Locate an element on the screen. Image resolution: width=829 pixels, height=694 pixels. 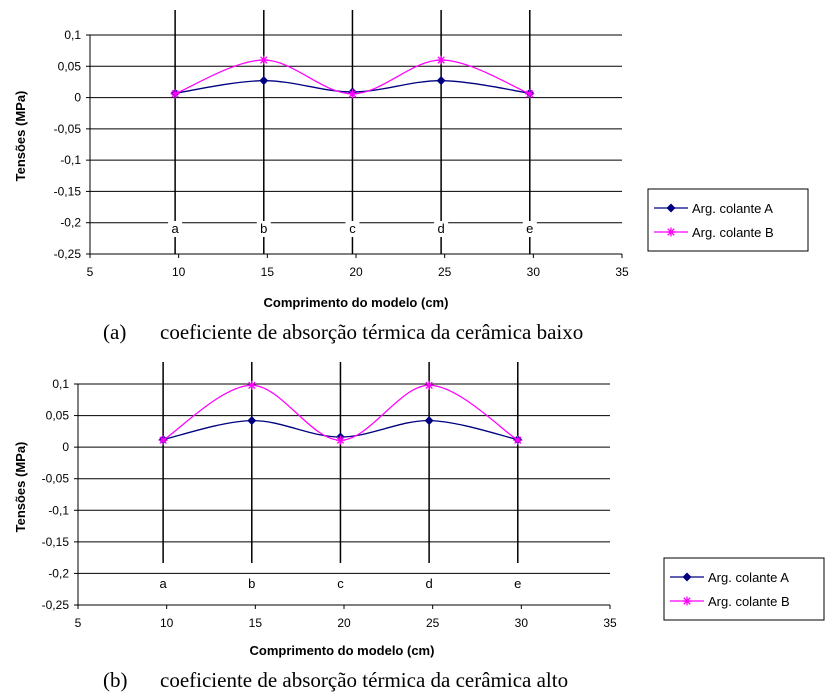
chart-b-x-tick-label: 30 is located at coordinates (522, 623).